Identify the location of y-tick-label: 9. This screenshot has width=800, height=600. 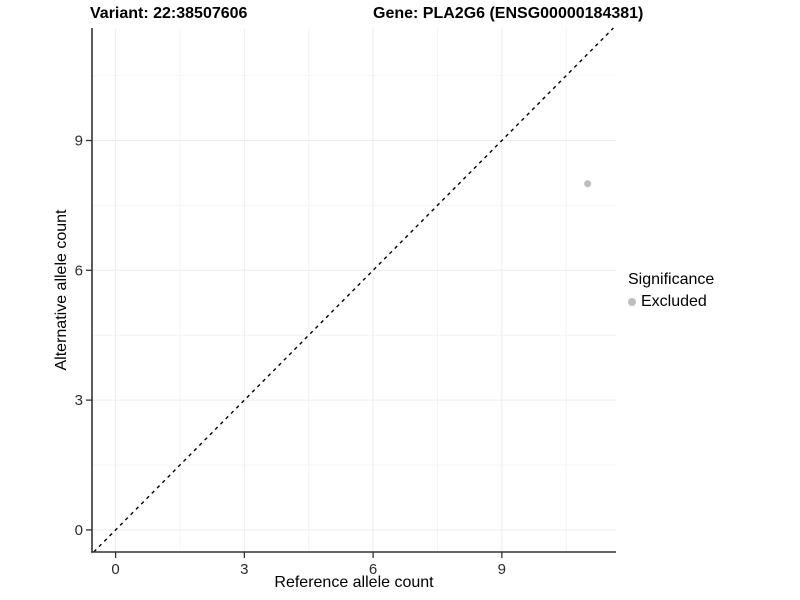
(79, 141).